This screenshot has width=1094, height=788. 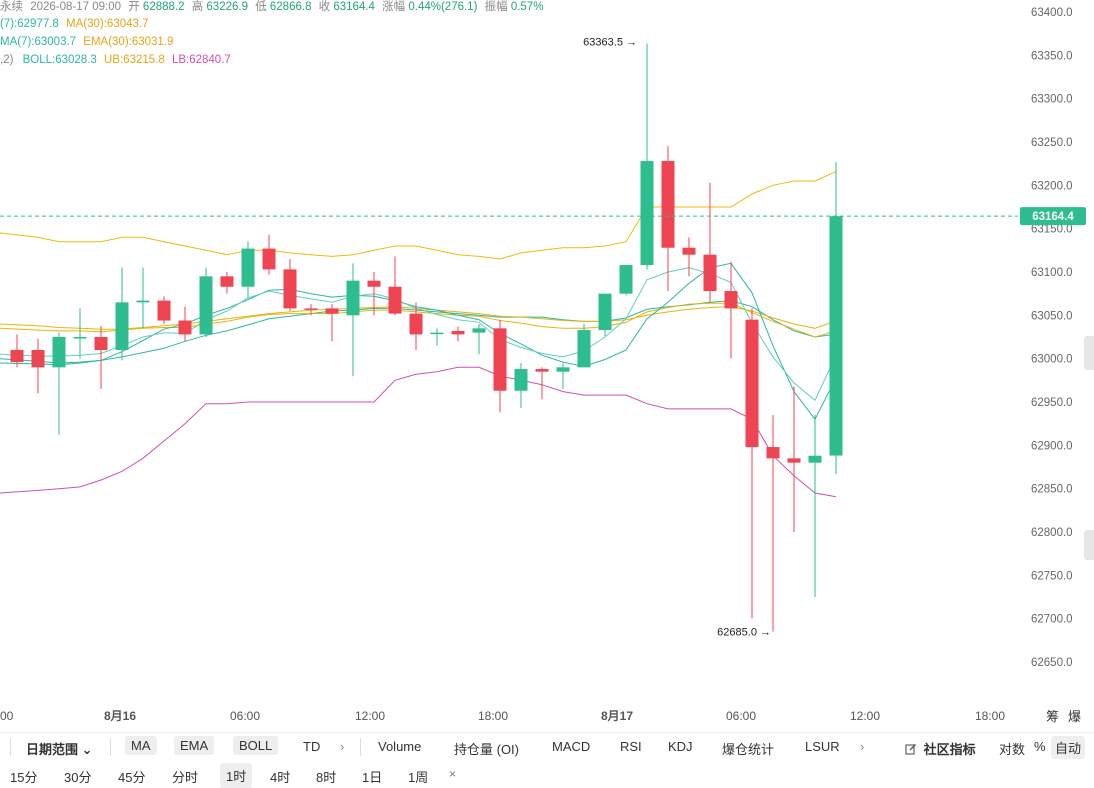 I want to click on y-tick-label: 62750.0, so click(x=1052, y=576).